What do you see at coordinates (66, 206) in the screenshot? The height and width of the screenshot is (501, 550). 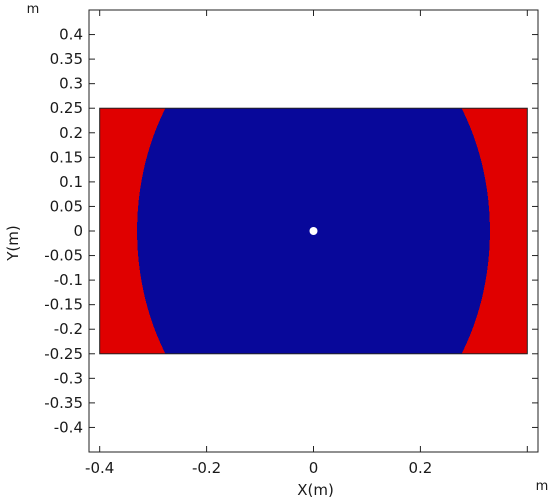 I see `y-tick-label: 0.05` at bounding box center [66, 206].